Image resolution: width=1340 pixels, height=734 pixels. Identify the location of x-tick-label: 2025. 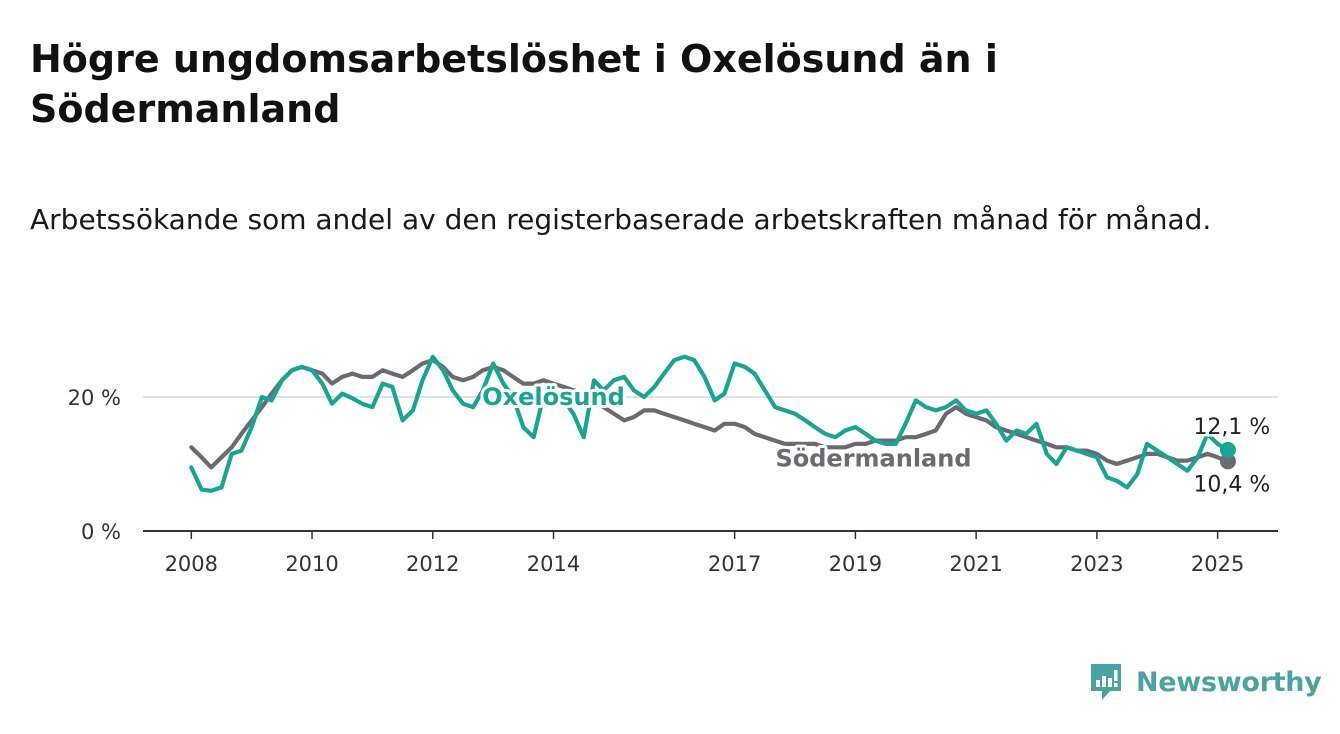
(1217, 564).